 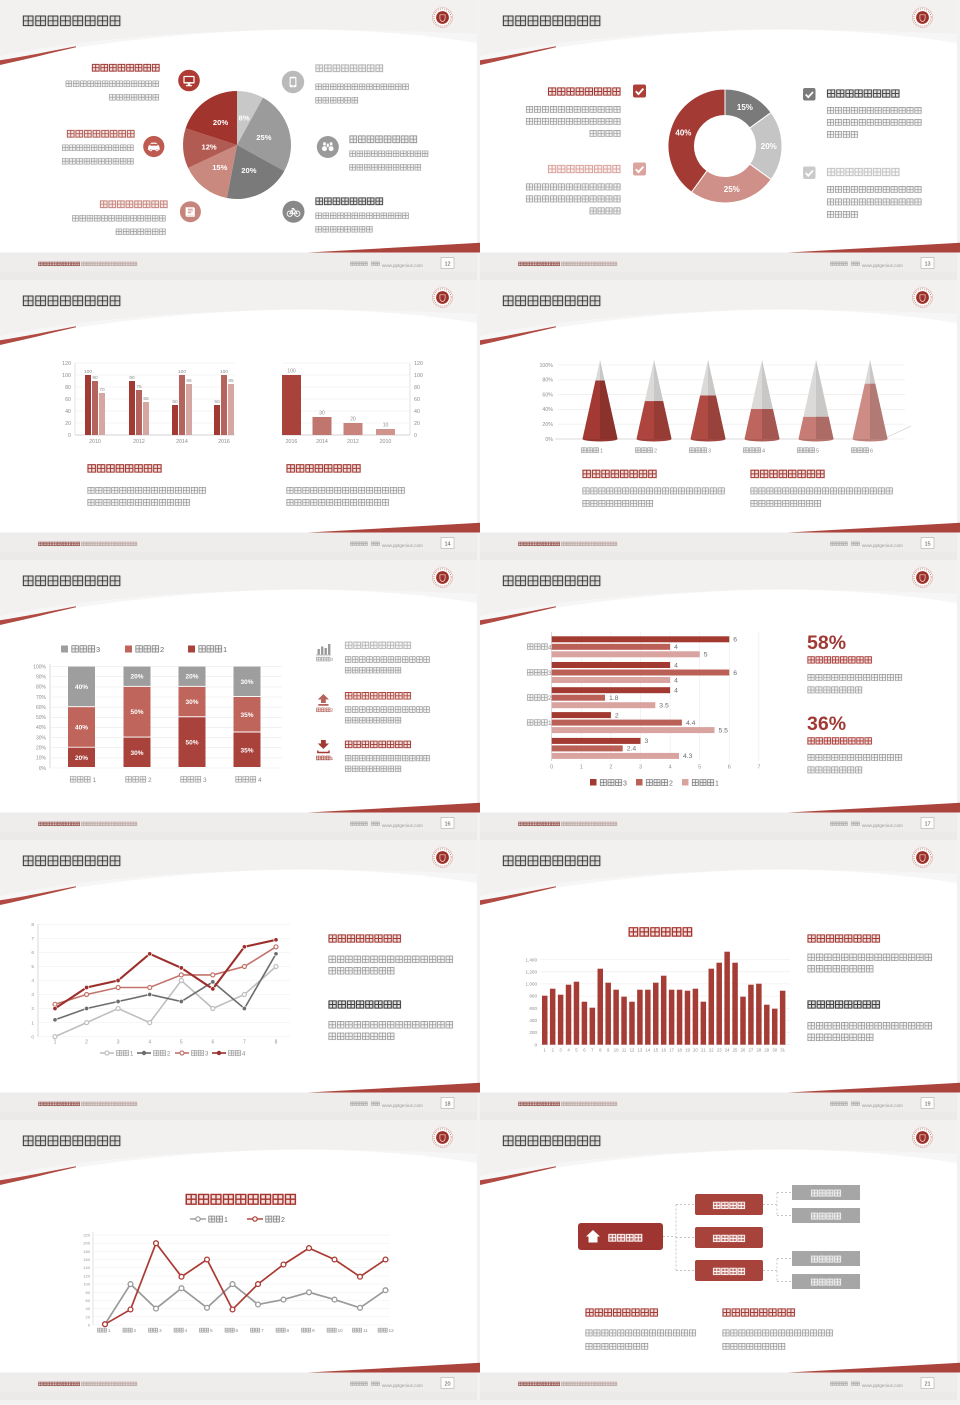 What do you see at coordinates (549, 440) in the screenshot?
I see `svg-text: 0%` at bounding box center [549, 440].